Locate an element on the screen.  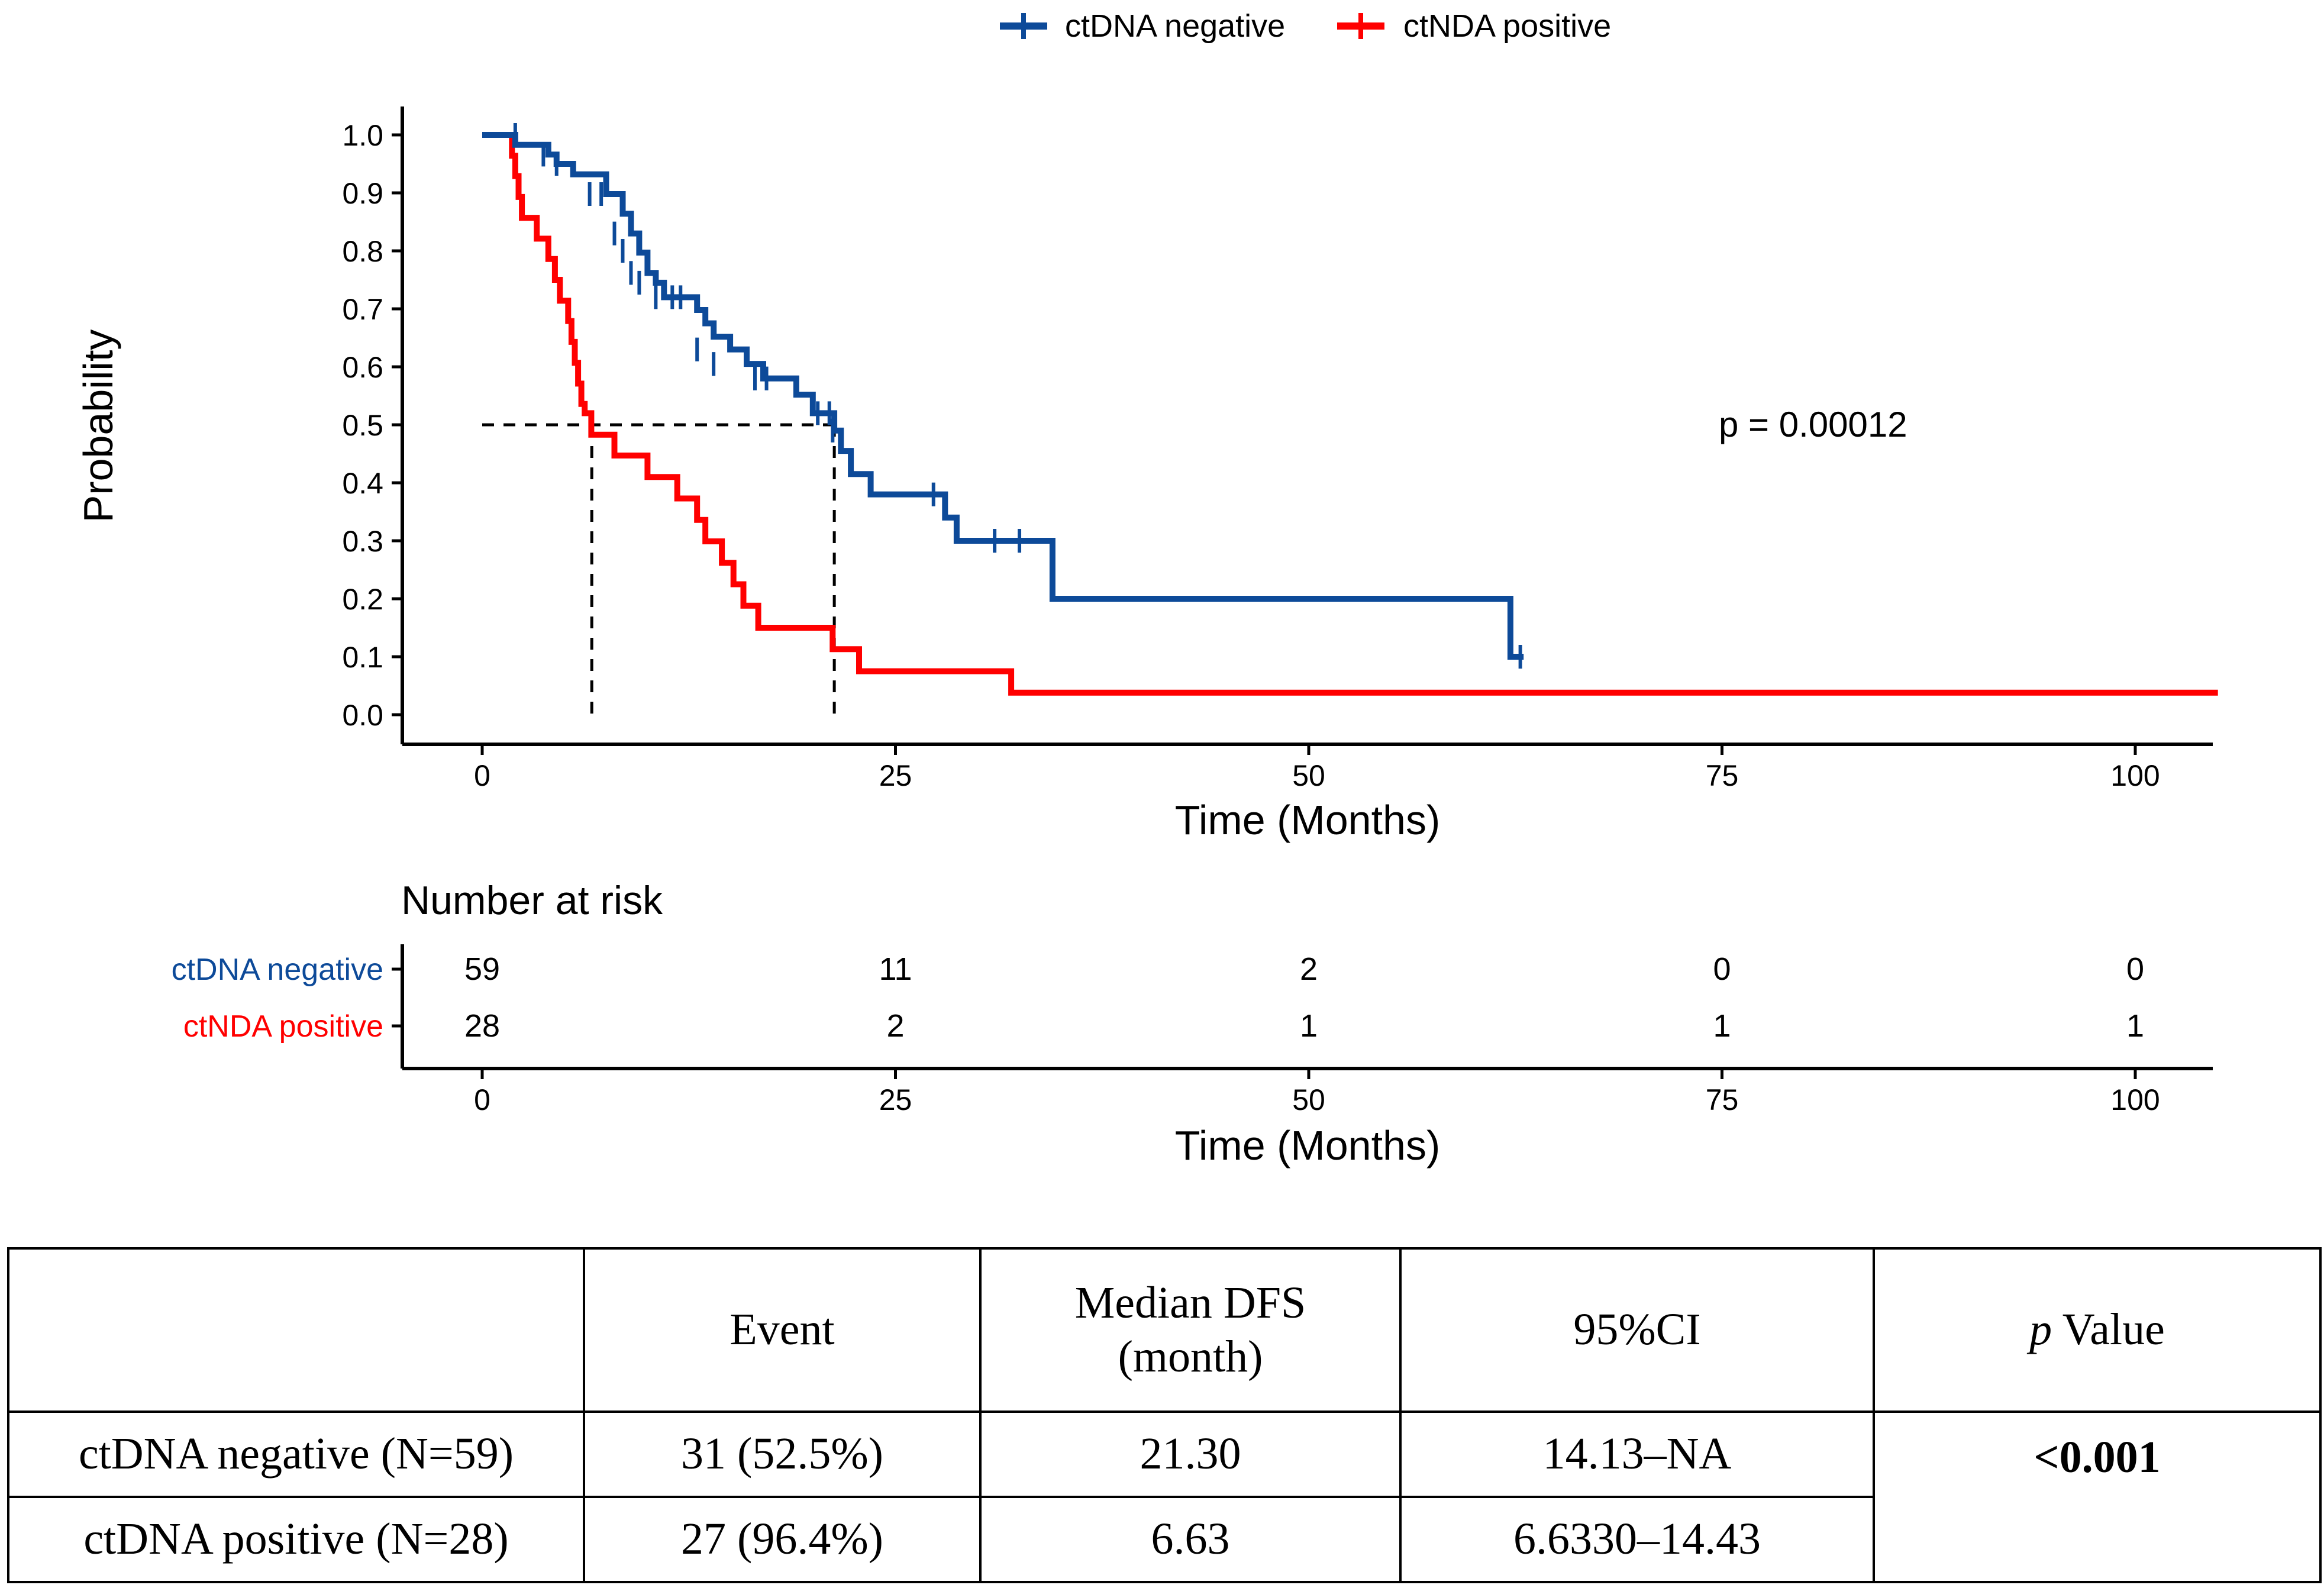
header-cell-pvalue: p Value is located at coordinates (2097, 1330).